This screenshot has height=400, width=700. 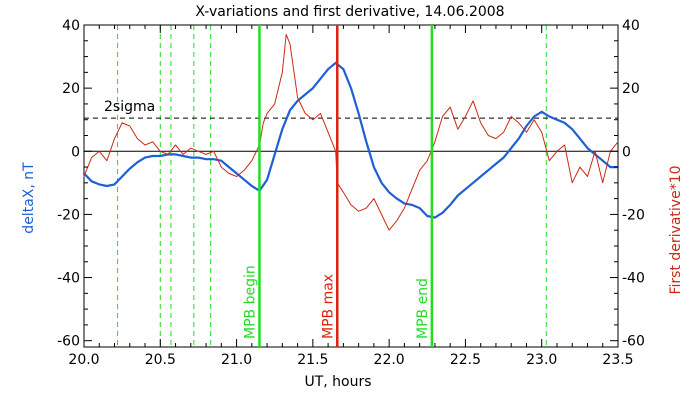 I want to click on x-tick-label: 20.5, so click(x=160, y=360).